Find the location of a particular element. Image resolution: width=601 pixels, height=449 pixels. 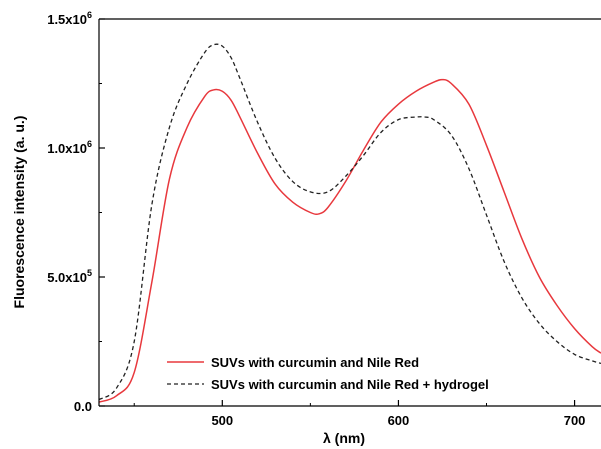

x-tick-label: 600 is located at coordinates (399, 420).